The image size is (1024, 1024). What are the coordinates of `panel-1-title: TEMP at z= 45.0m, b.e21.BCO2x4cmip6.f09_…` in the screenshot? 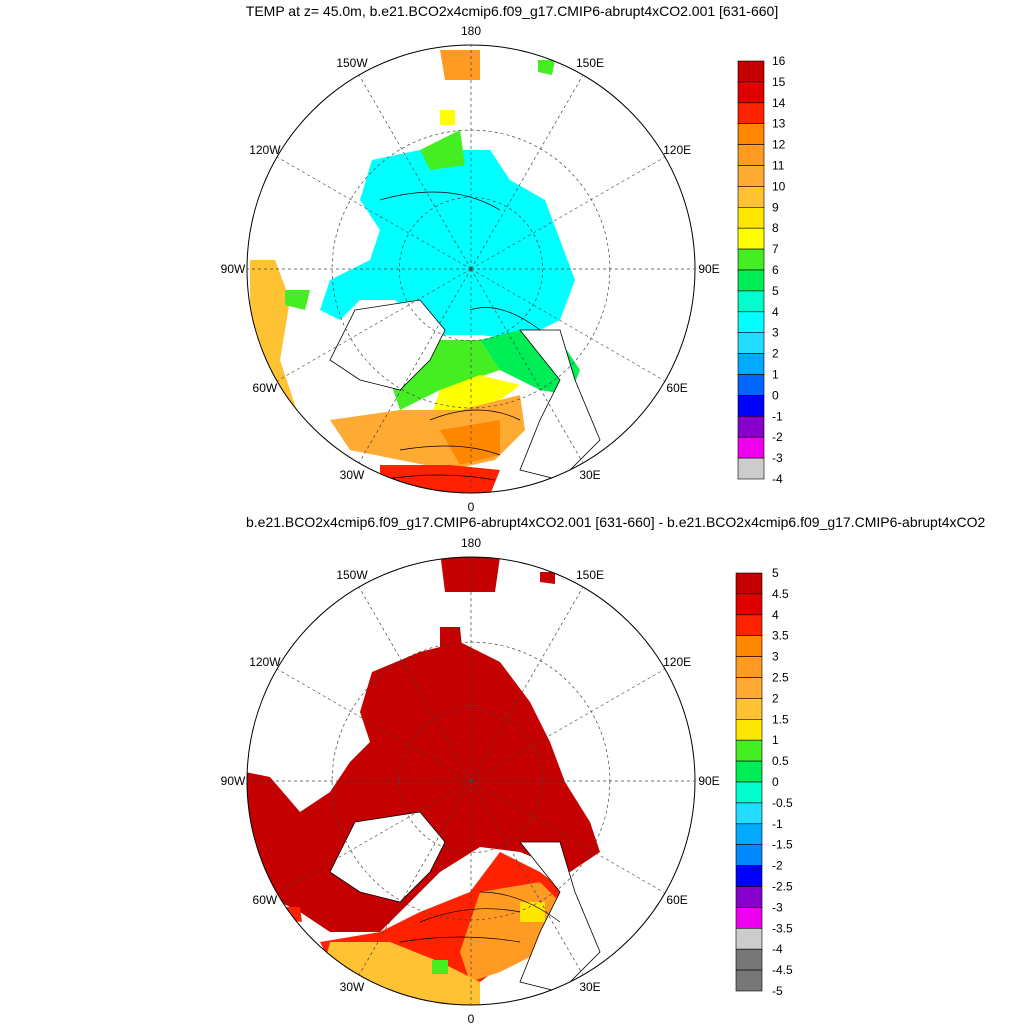 It's located at (512, 11).